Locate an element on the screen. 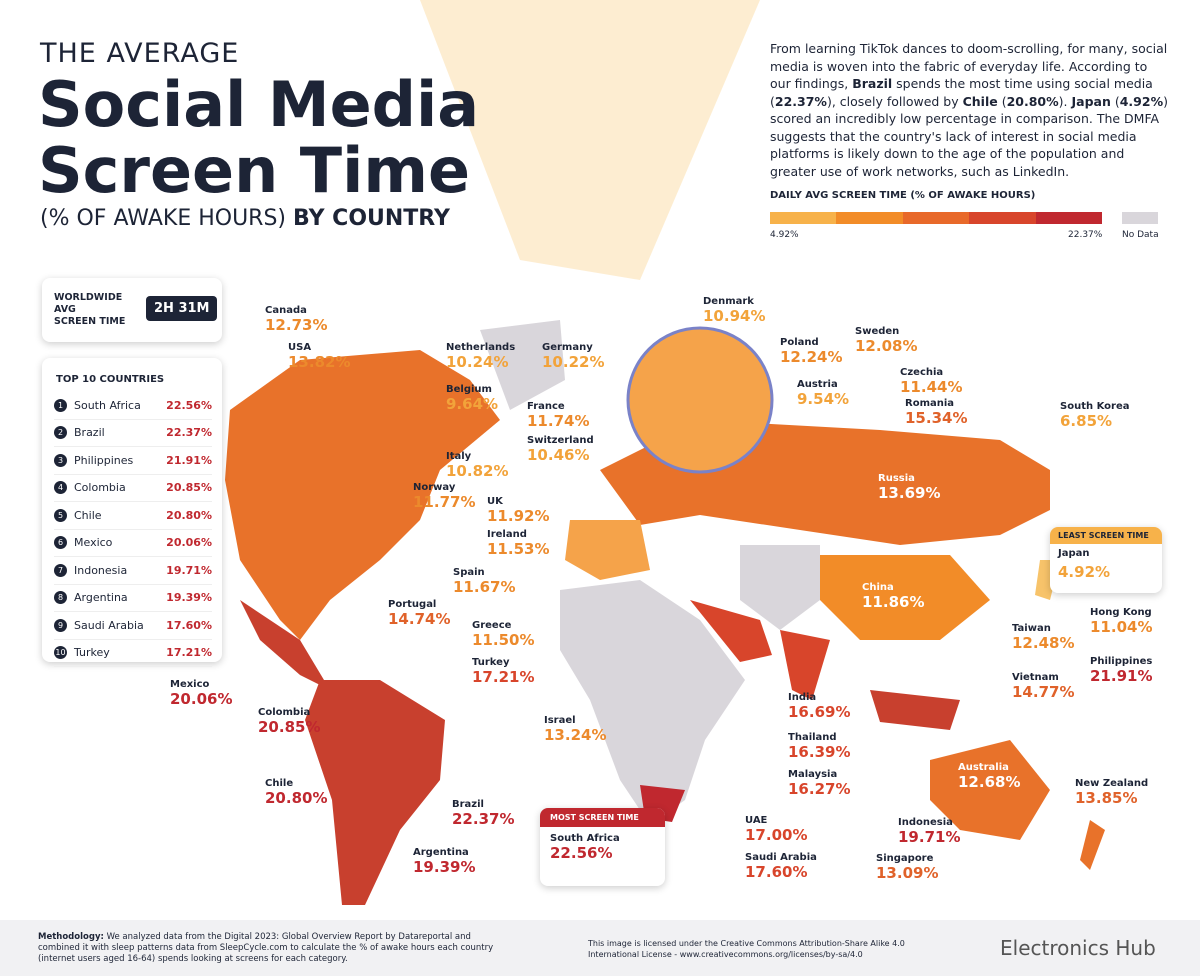 This screenshot has width=1200, height=976. country-value: 11.53% is located at coordinates (518, 549).